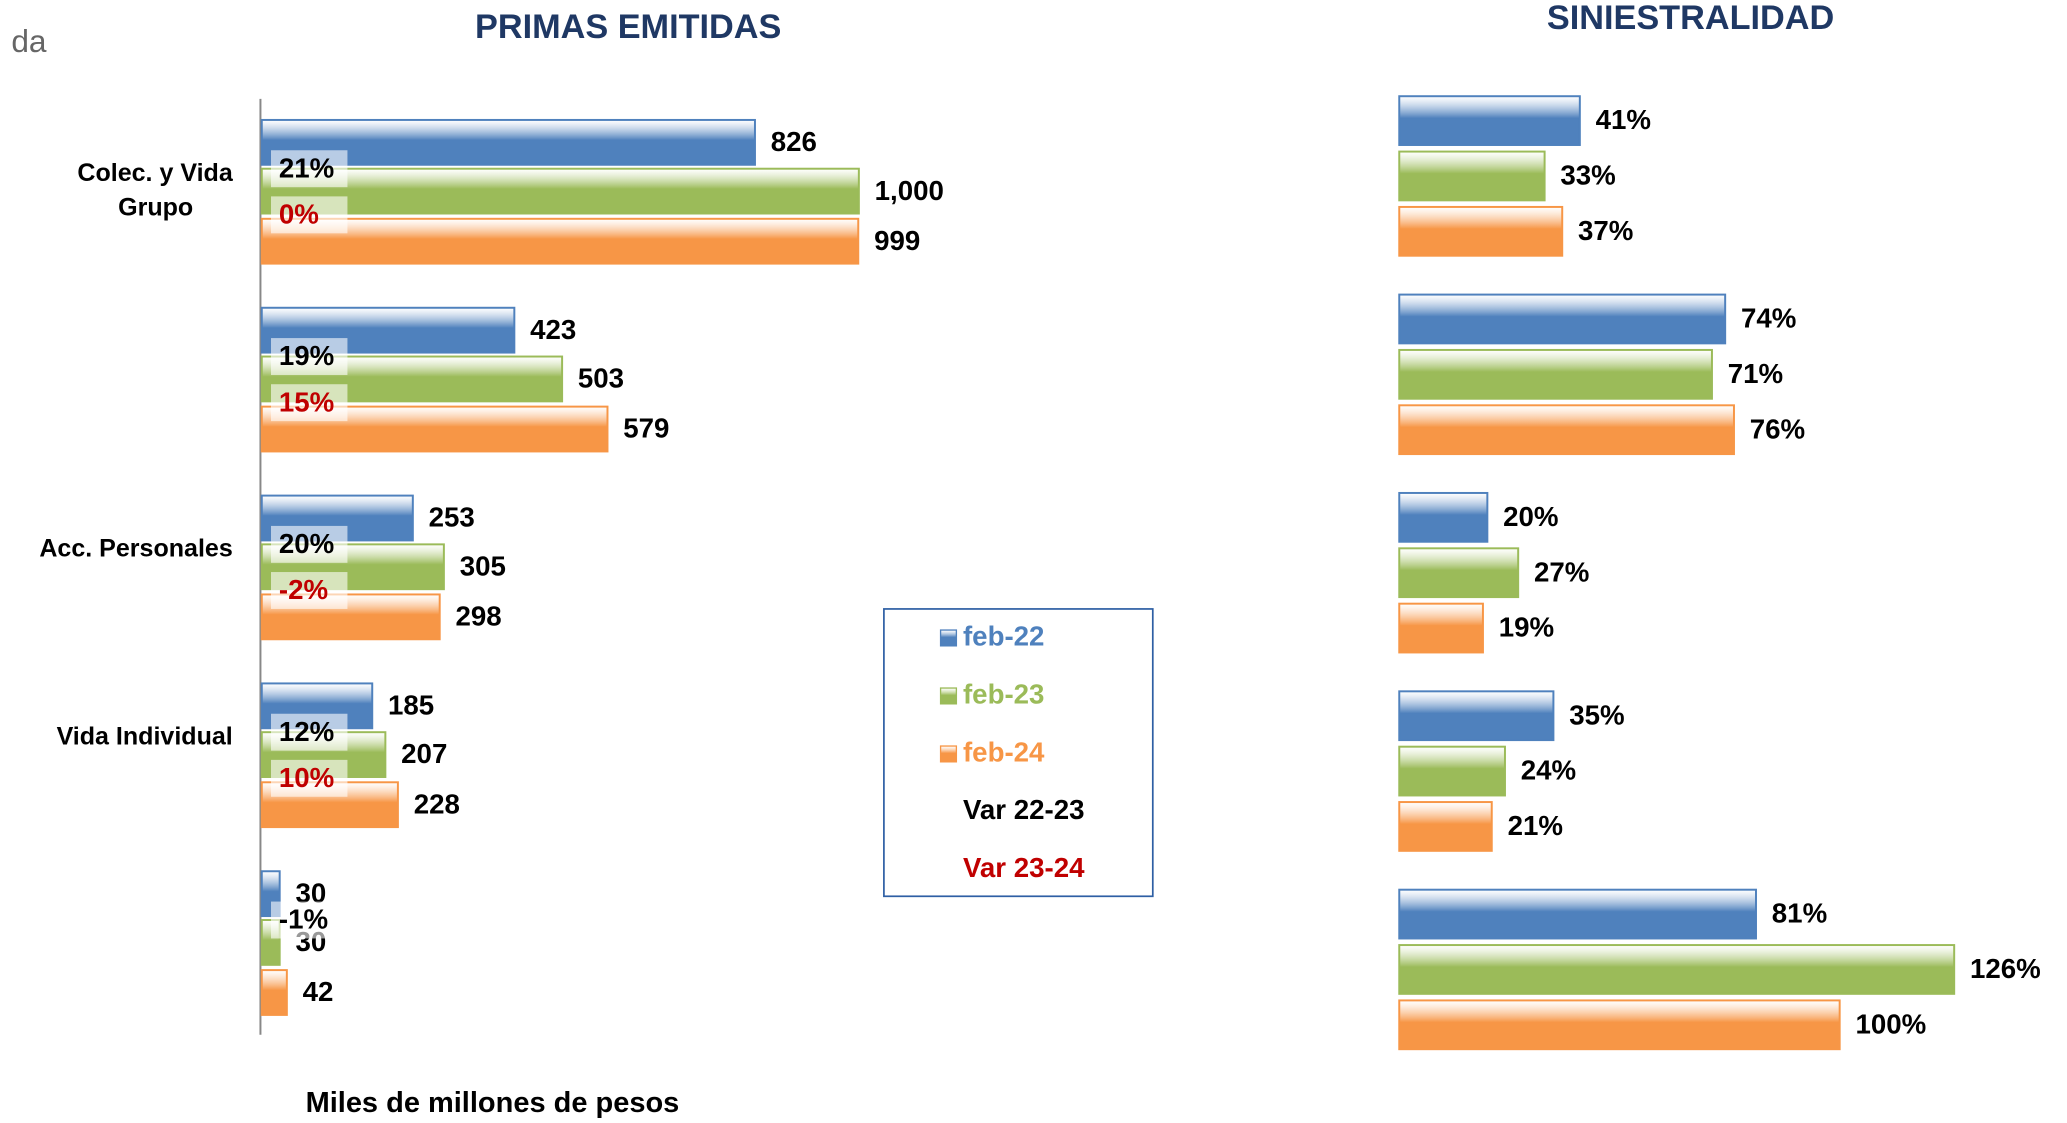  Describe the element at coordinates (145, 736) in the screenshot. I see `category-label: Vida Individual` at that location.